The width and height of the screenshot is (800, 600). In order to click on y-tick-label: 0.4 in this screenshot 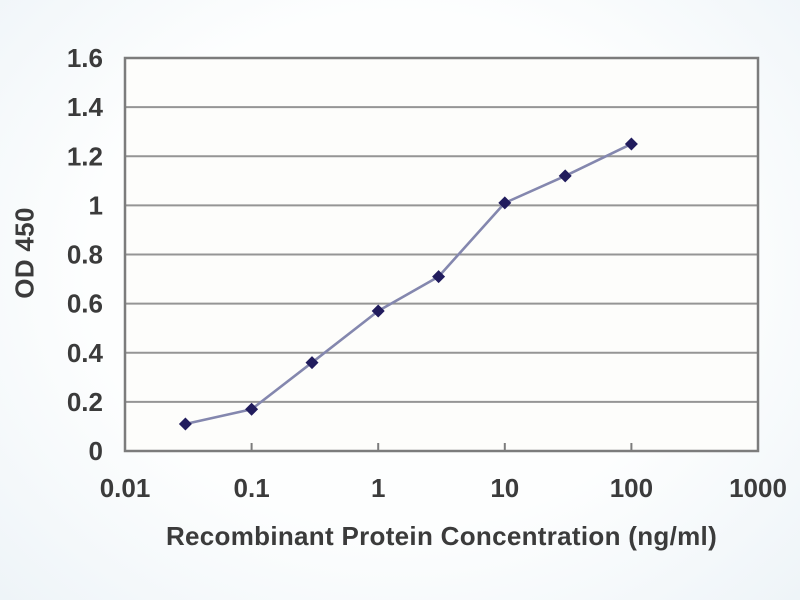, I will do `click(85, 353)`.